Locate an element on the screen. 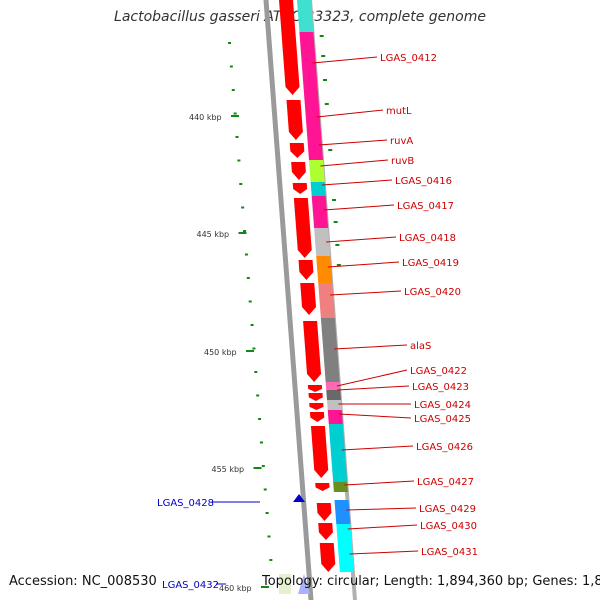  gene-label: mutL is located at coordinates (399, 111).